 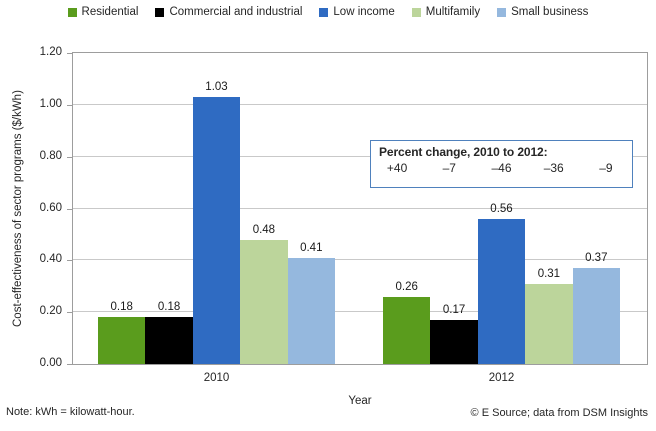 I want to click on legend-item-commercial-and-industrial: Commercial and industrial, so click(x=228, y=12).